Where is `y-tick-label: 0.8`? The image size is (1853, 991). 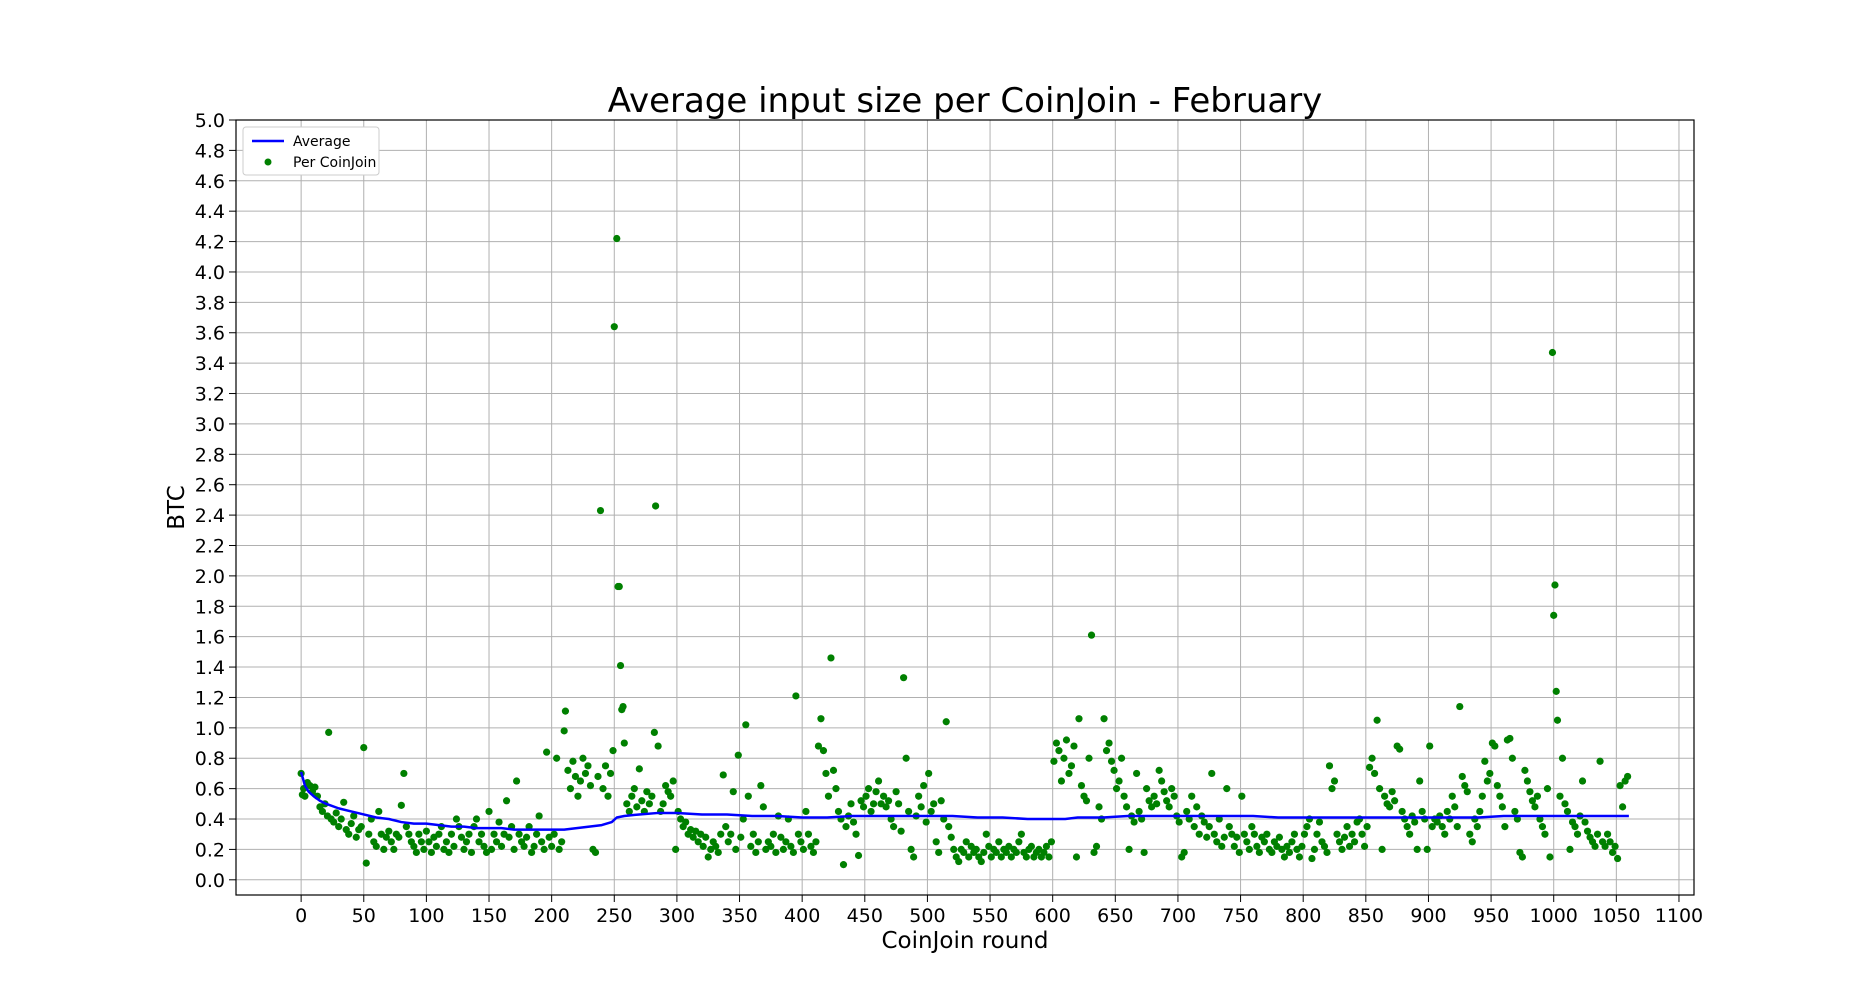
y-tick-label: 0.8 is located at coordinates (210, 759).